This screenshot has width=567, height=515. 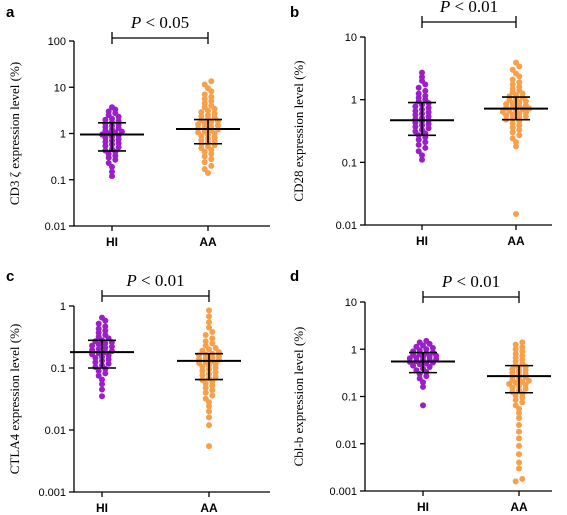 What do you see at coordinates (57, 42) in the screenshot?
I see `y-tick-label: 100` at bounding box center [57, 42].